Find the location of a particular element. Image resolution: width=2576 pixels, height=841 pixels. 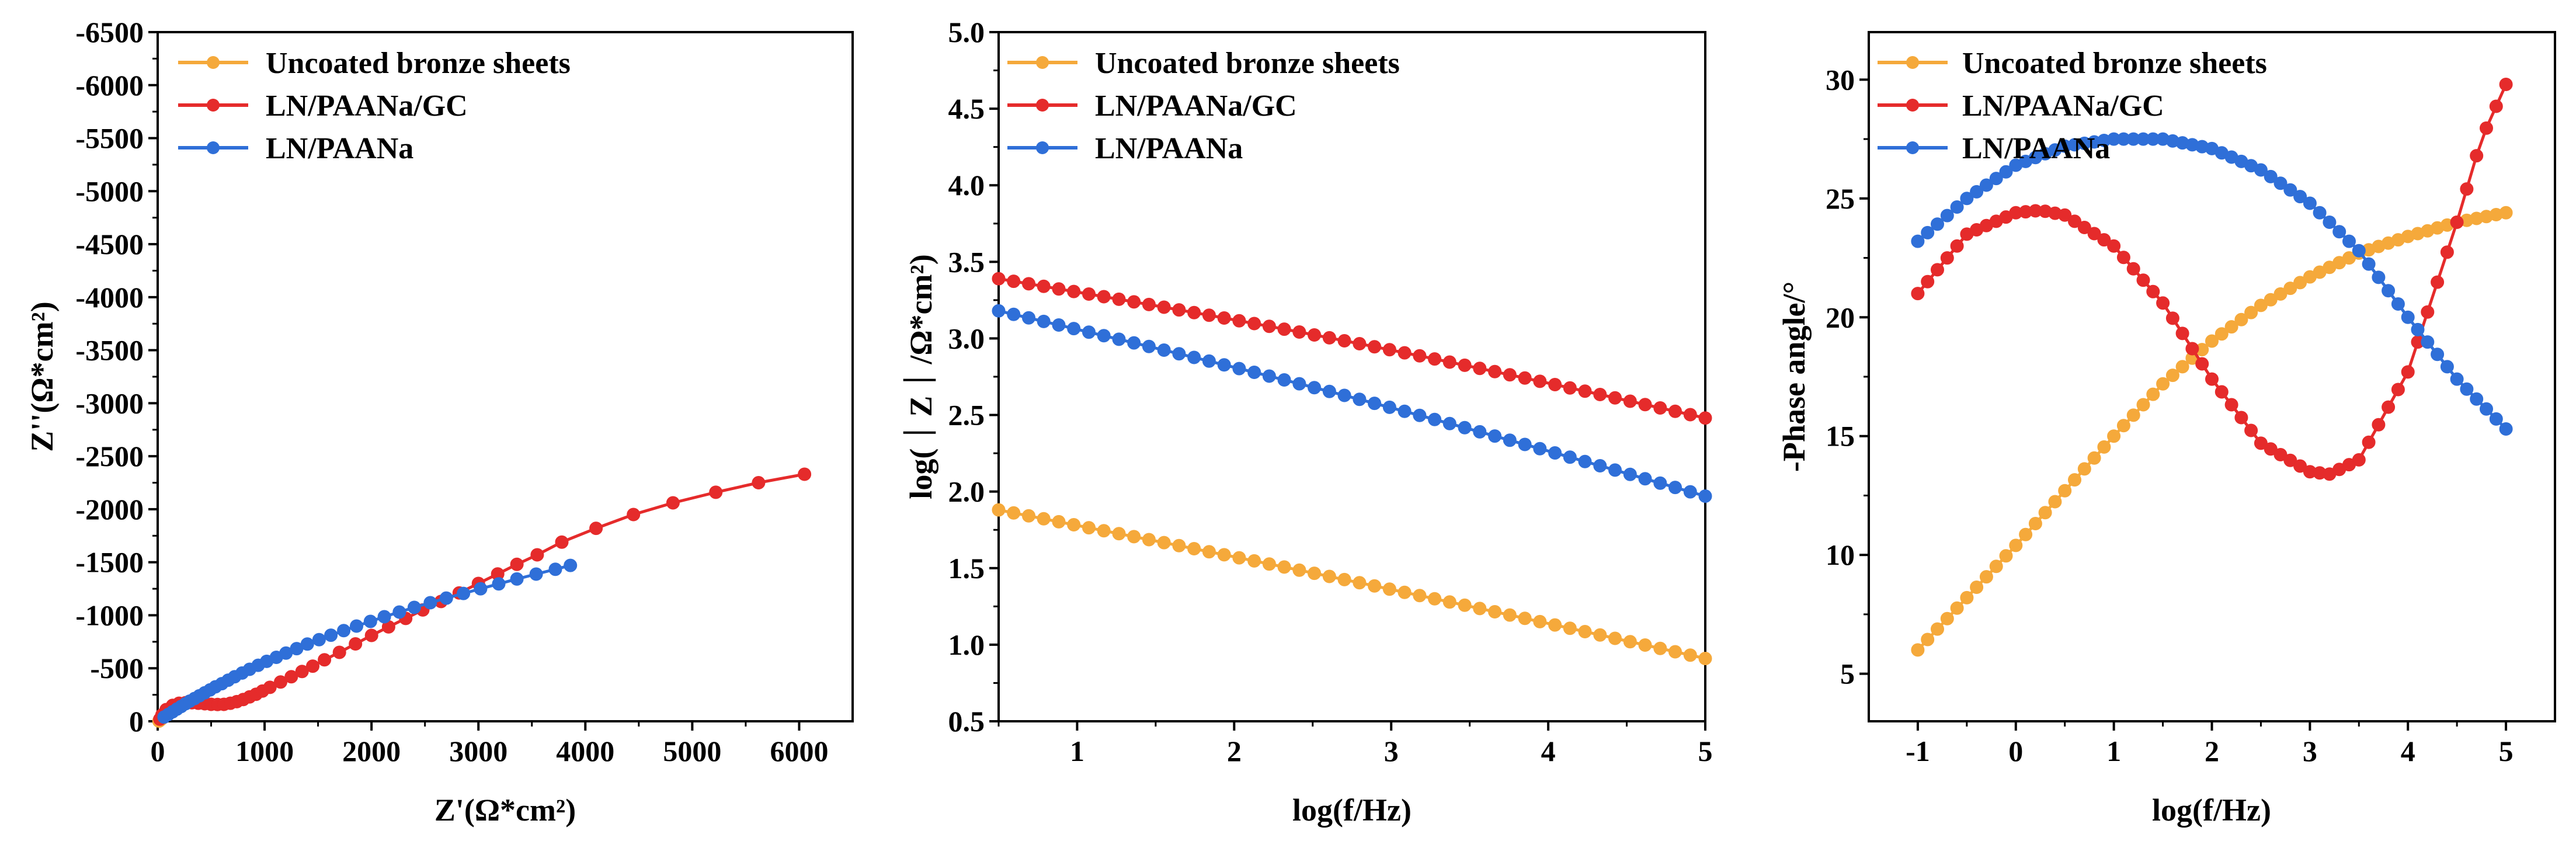

legend-marker-uncoated is located at coordinates (213, 63).